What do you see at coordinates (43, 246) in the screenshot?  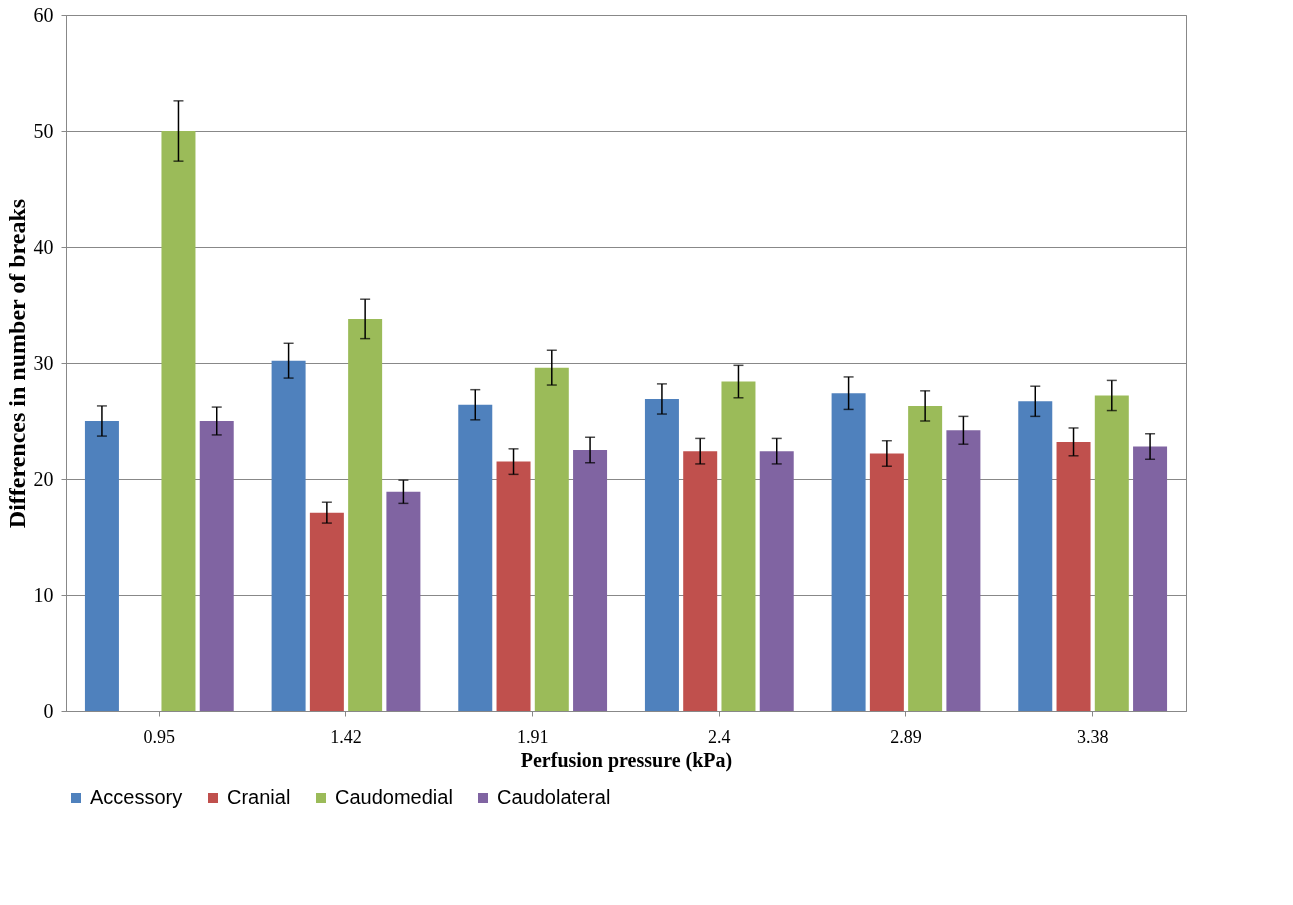 I see `y-tick-label: 40` at bounding box center [43, 246].